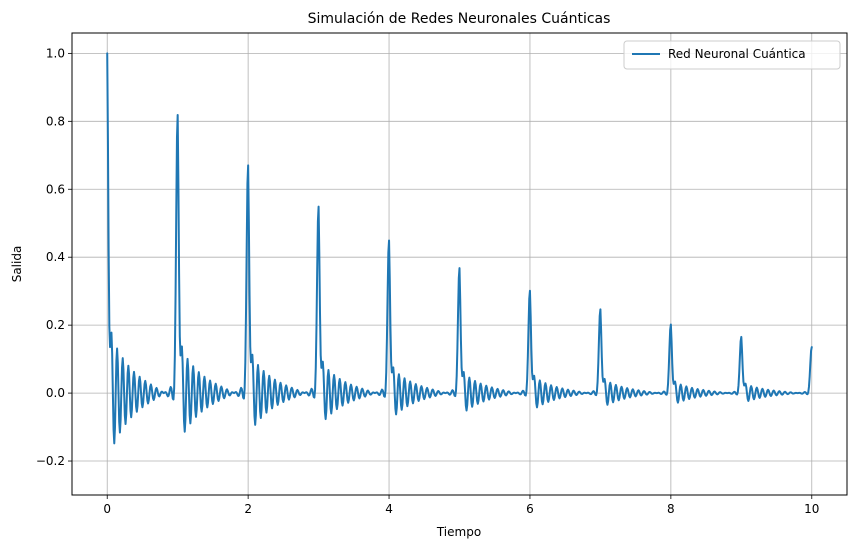 The width and height of the screenshot is (857, 551). What do you see at coordinates (737, 54) in the screenshot?
I see `legend-label: Red Neuronal Cuántica` at bounding box center [737, 54].